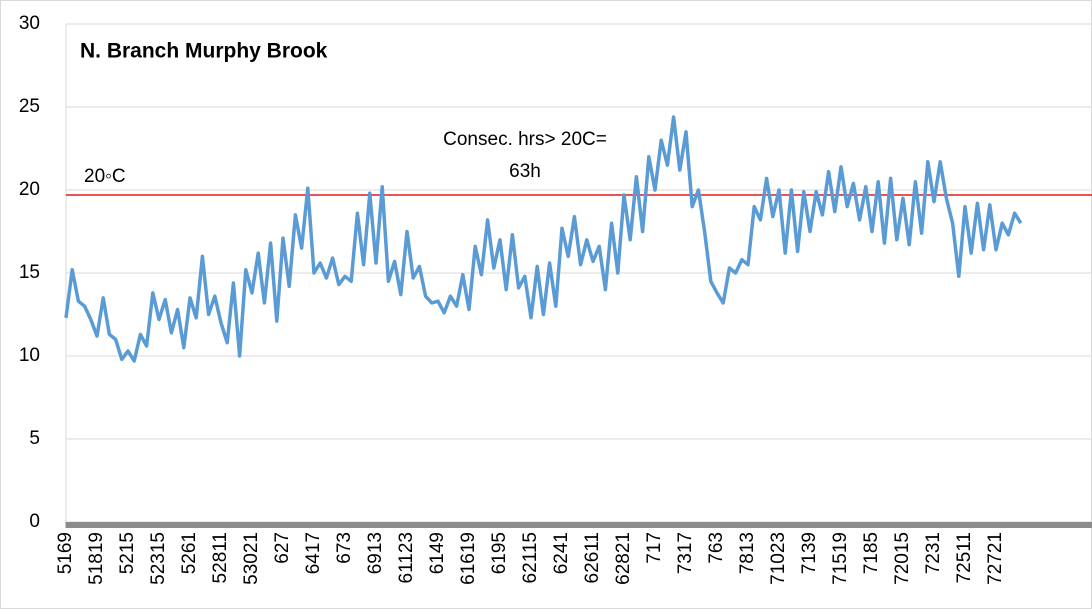 Image resolution: width=1092 pixels, height=609 pixels. Describe the element at coordinates (809, 553) in the screenshot. I see `x-tick-label: 7139` at that location.